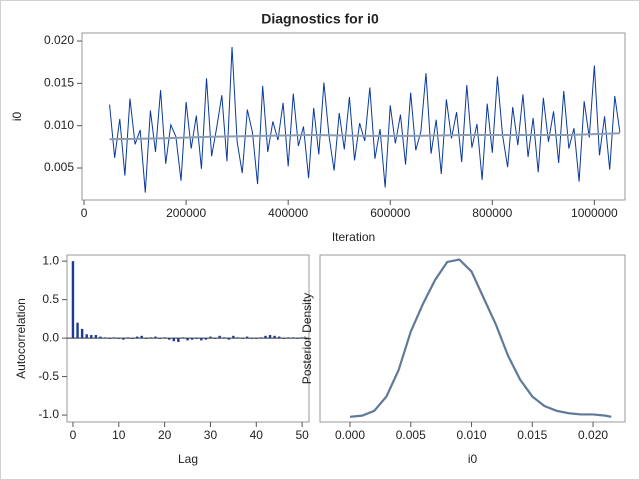 The height and width of the screenshot is (480, 640). What do you see at coordinates (492, 213) in the screenshot?
I see `x-tick-label: 800000` at bounding box center [492, 213].